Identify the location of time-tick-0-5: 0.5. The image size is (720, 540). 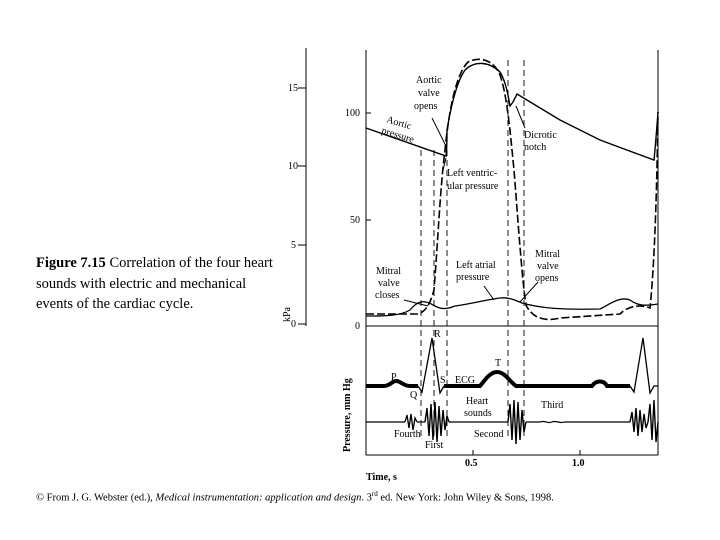
(471, 463).